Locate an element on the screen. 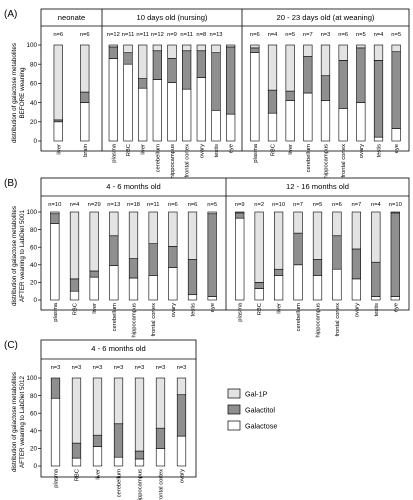 This screenshot has width=413, height=500. n-label: n=8 is located at coordinates (201, 35).